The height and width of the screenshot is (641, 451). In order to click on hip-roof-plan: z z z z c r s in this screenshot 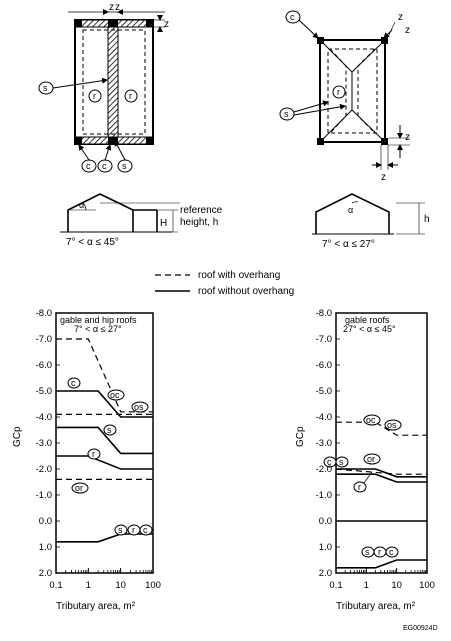, I will do `click(344, 96)`.